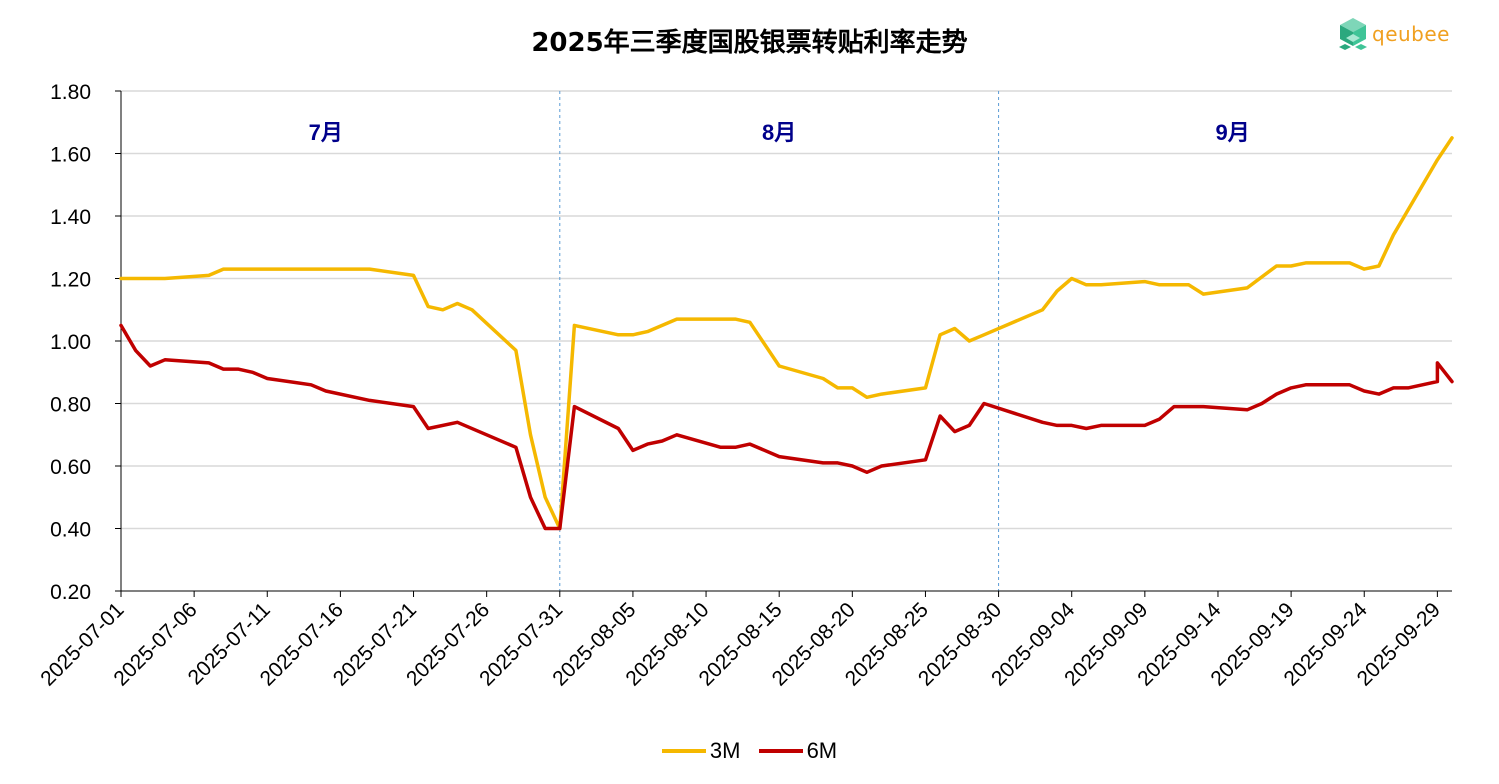  Describe the element at coordinates (749, 748) in the screenshot. I see `legend: 3M 6M` at that location.